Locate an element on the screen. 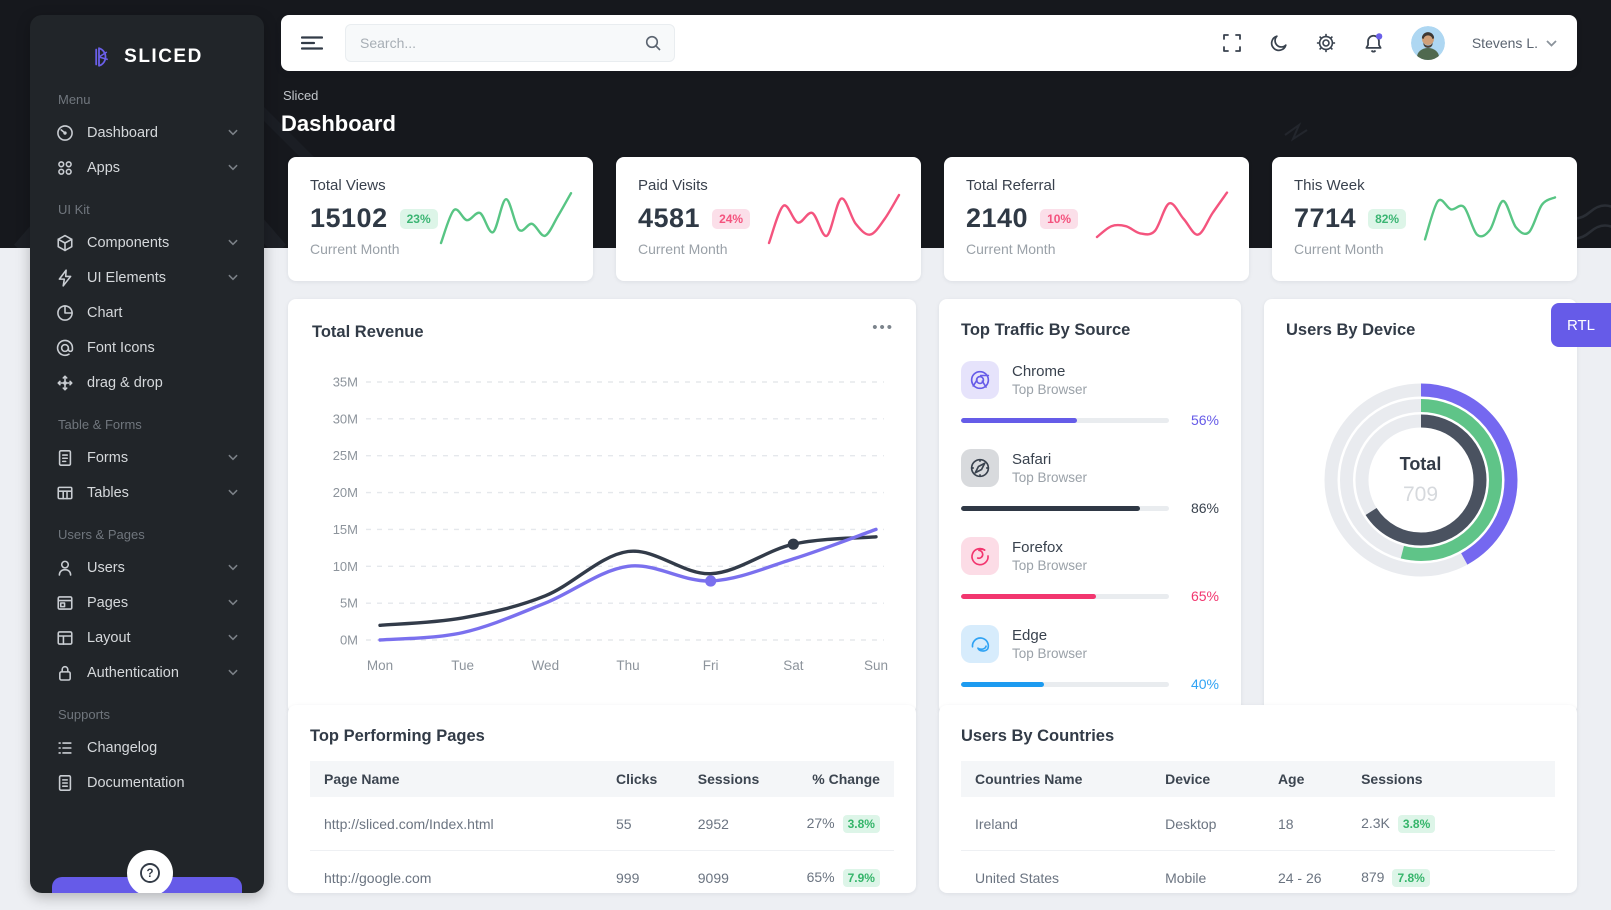  svg-text: Mon is located at coordinates (380, 665).